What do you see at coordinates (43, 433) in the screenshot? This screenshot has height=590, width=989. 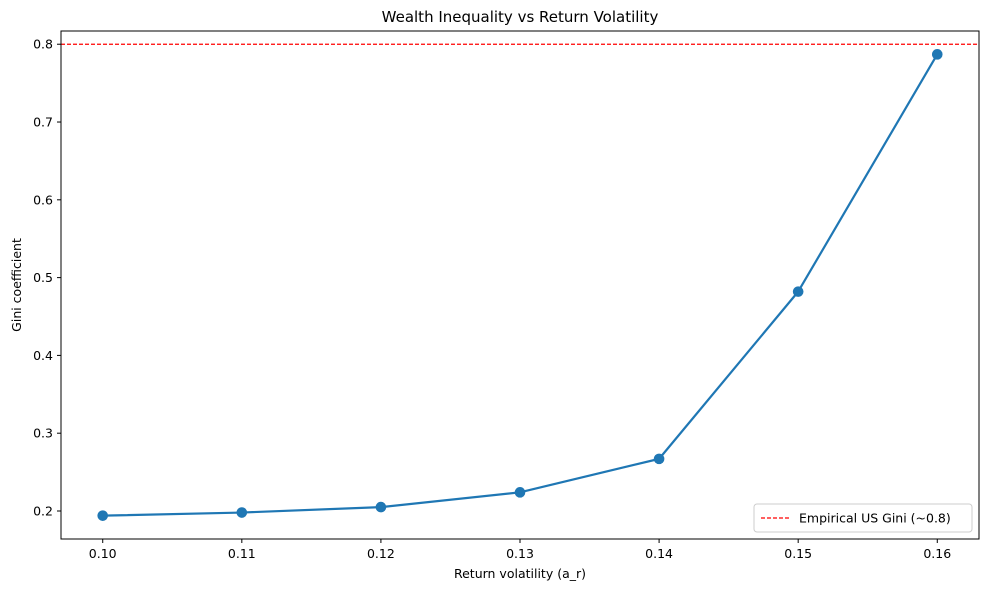 I see `y-tick-label: 0.3` at bounding box center [43, 433].